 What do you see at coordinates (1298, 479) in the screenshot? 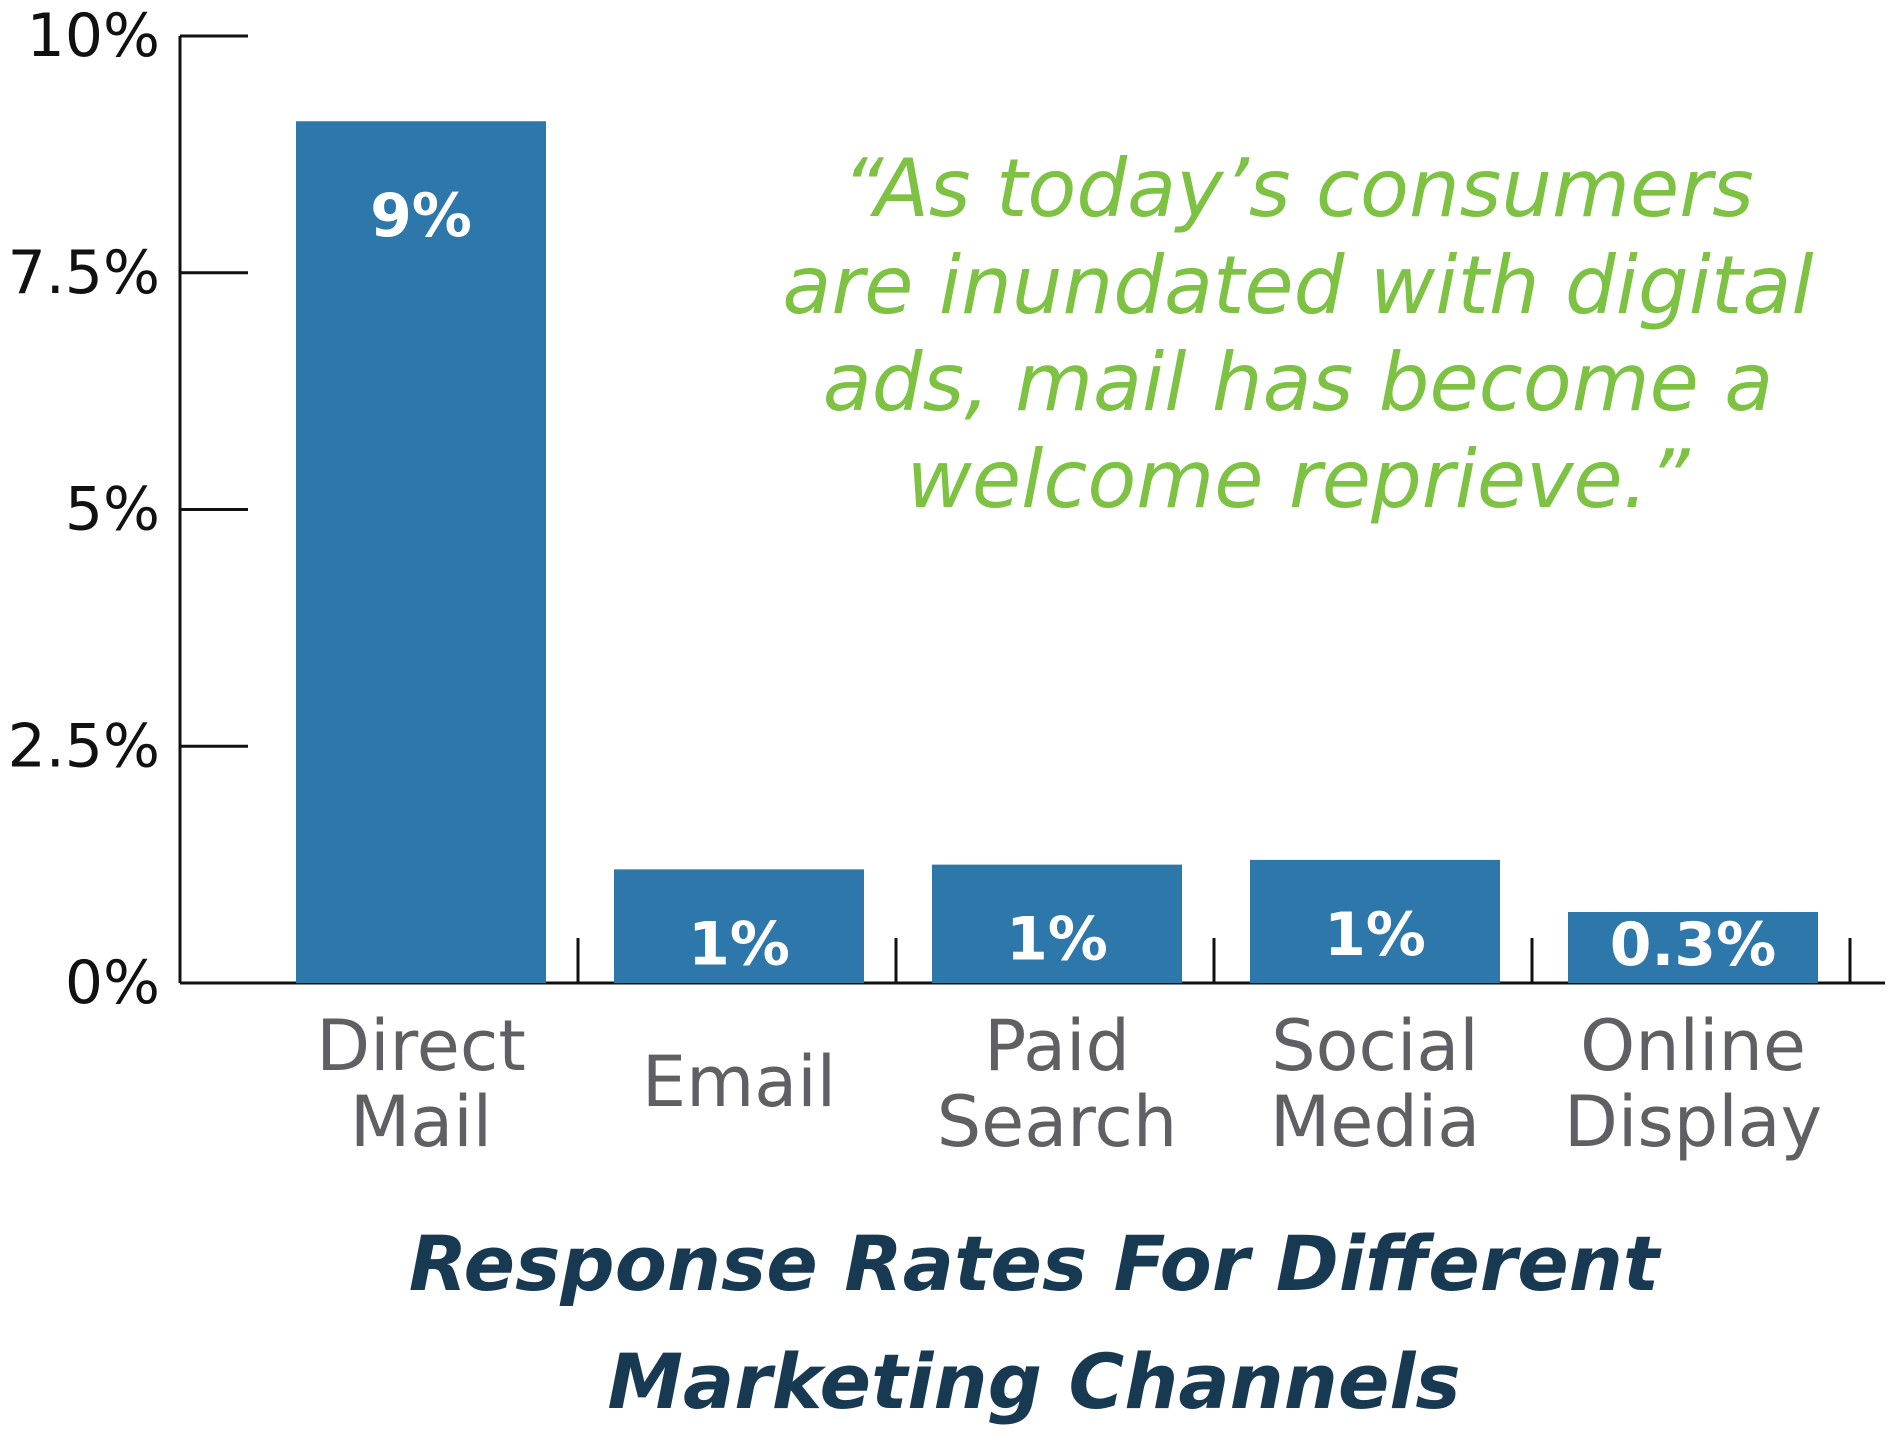
I see `annotation-line: welcome reprieve.”` at bounding box center [1298, 479].